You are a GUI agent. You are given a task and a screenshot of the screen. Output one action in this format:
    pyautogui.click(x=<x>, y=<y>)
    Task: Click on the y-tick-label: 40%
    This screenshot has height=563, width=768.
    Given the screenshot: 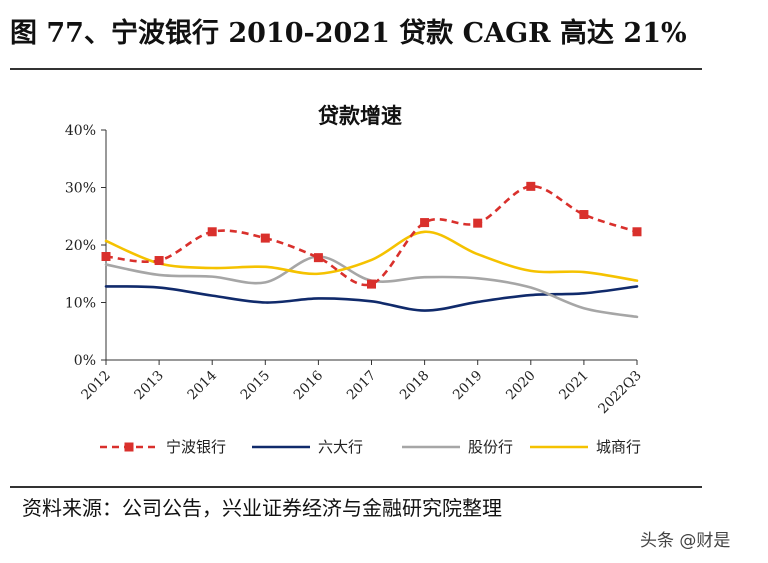 What is the action you would take?
    pyautogui.click(x=80, y=131)
    